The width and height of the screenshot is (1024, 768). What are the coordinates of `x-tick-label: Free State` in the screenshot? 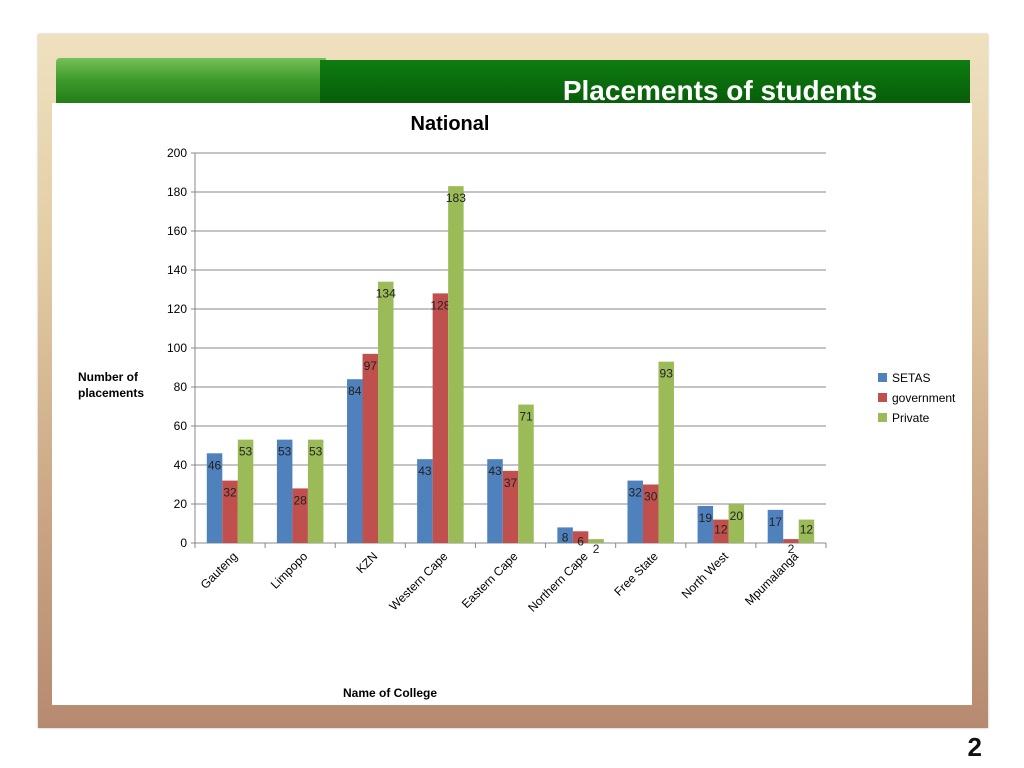 It's located at (636, 574).